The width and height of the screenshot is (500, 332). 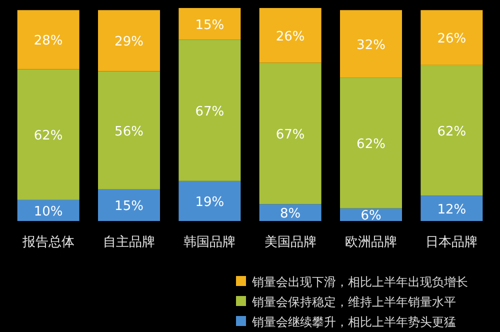 What do you see at coordinates (129, 242) in the screenshot?
I see `x-tick-label: 自主品牌` at bounding box center [129, 242].